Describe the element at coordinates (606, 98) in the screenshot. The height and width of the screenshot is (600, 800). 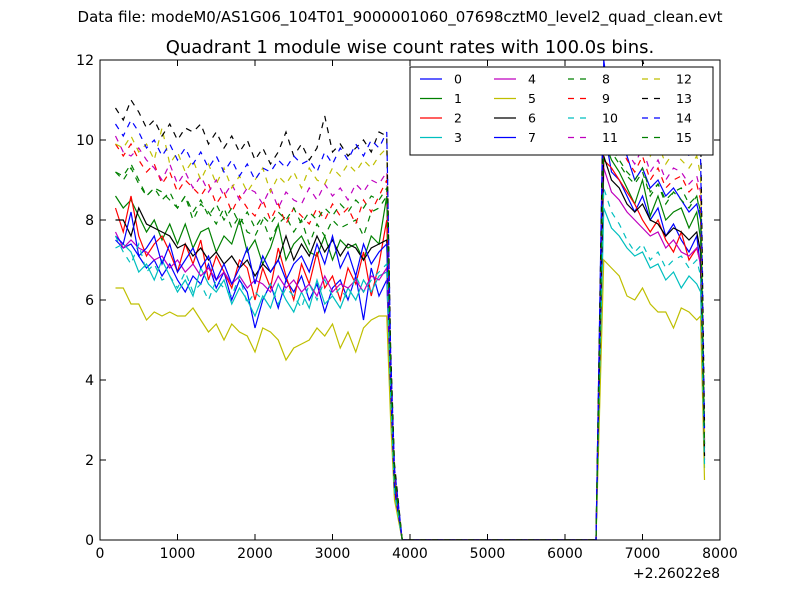
I see `legend-label-9: 9` at that location.